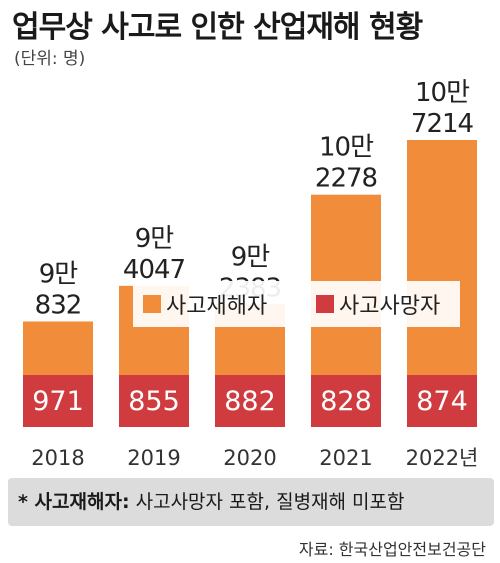  I want to click on x-tick-label: 2022년, so click(442, 458).